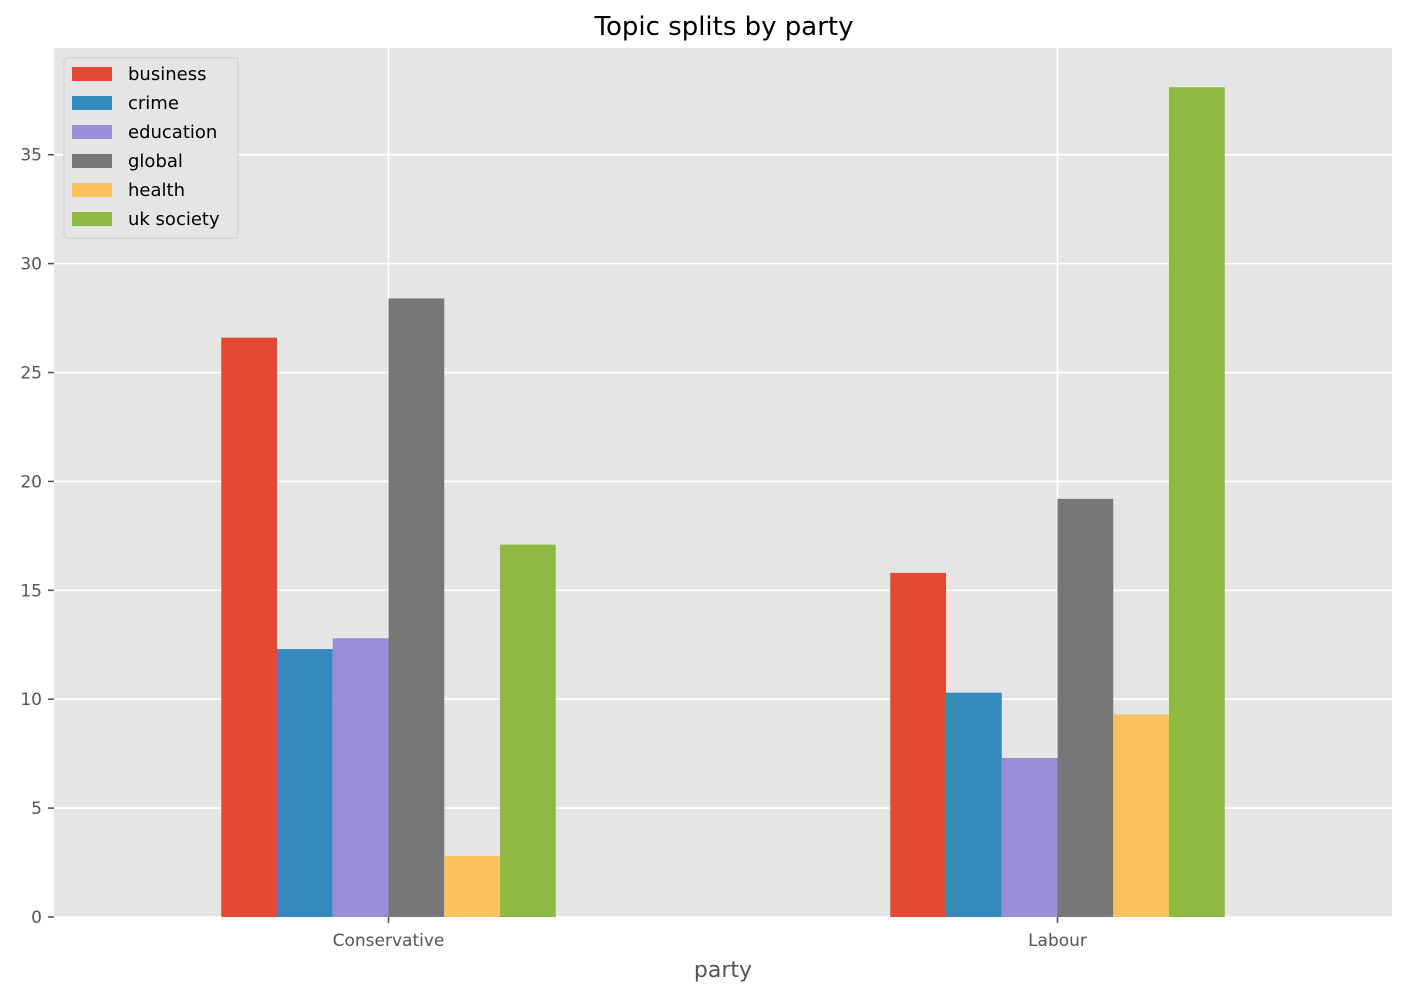 The image size is (1411, 997). I want to click on x-tick-label: Conservative, so click(389, 941).